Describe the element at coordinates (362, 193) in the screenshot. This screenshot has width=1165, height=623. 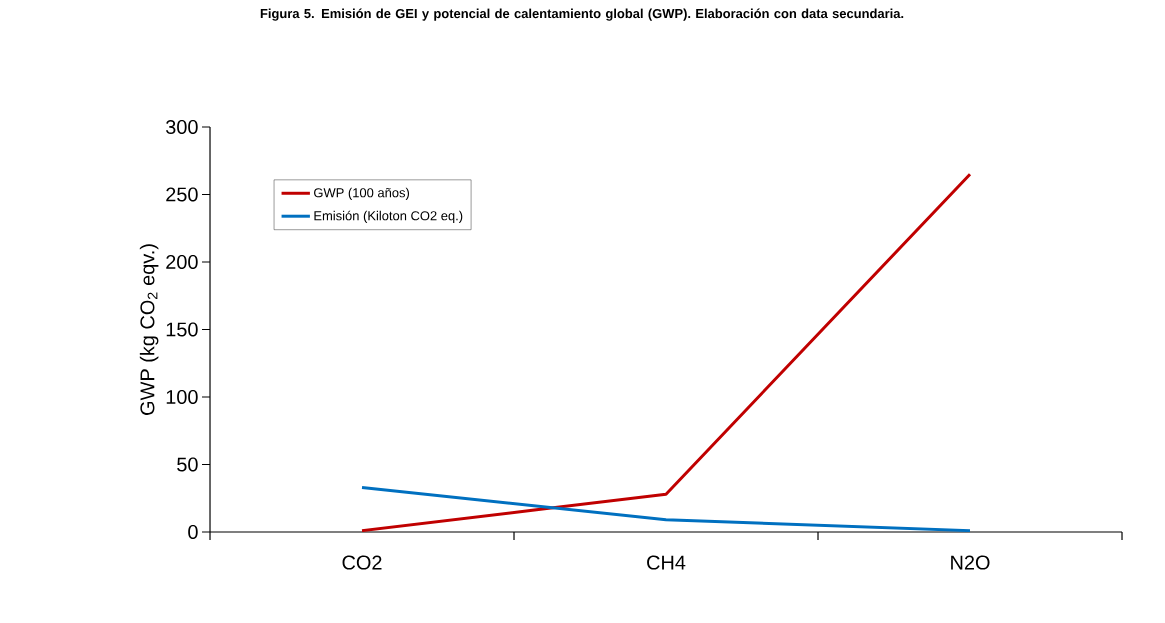
I see `legend-label: GWP (100 años)` at that location.